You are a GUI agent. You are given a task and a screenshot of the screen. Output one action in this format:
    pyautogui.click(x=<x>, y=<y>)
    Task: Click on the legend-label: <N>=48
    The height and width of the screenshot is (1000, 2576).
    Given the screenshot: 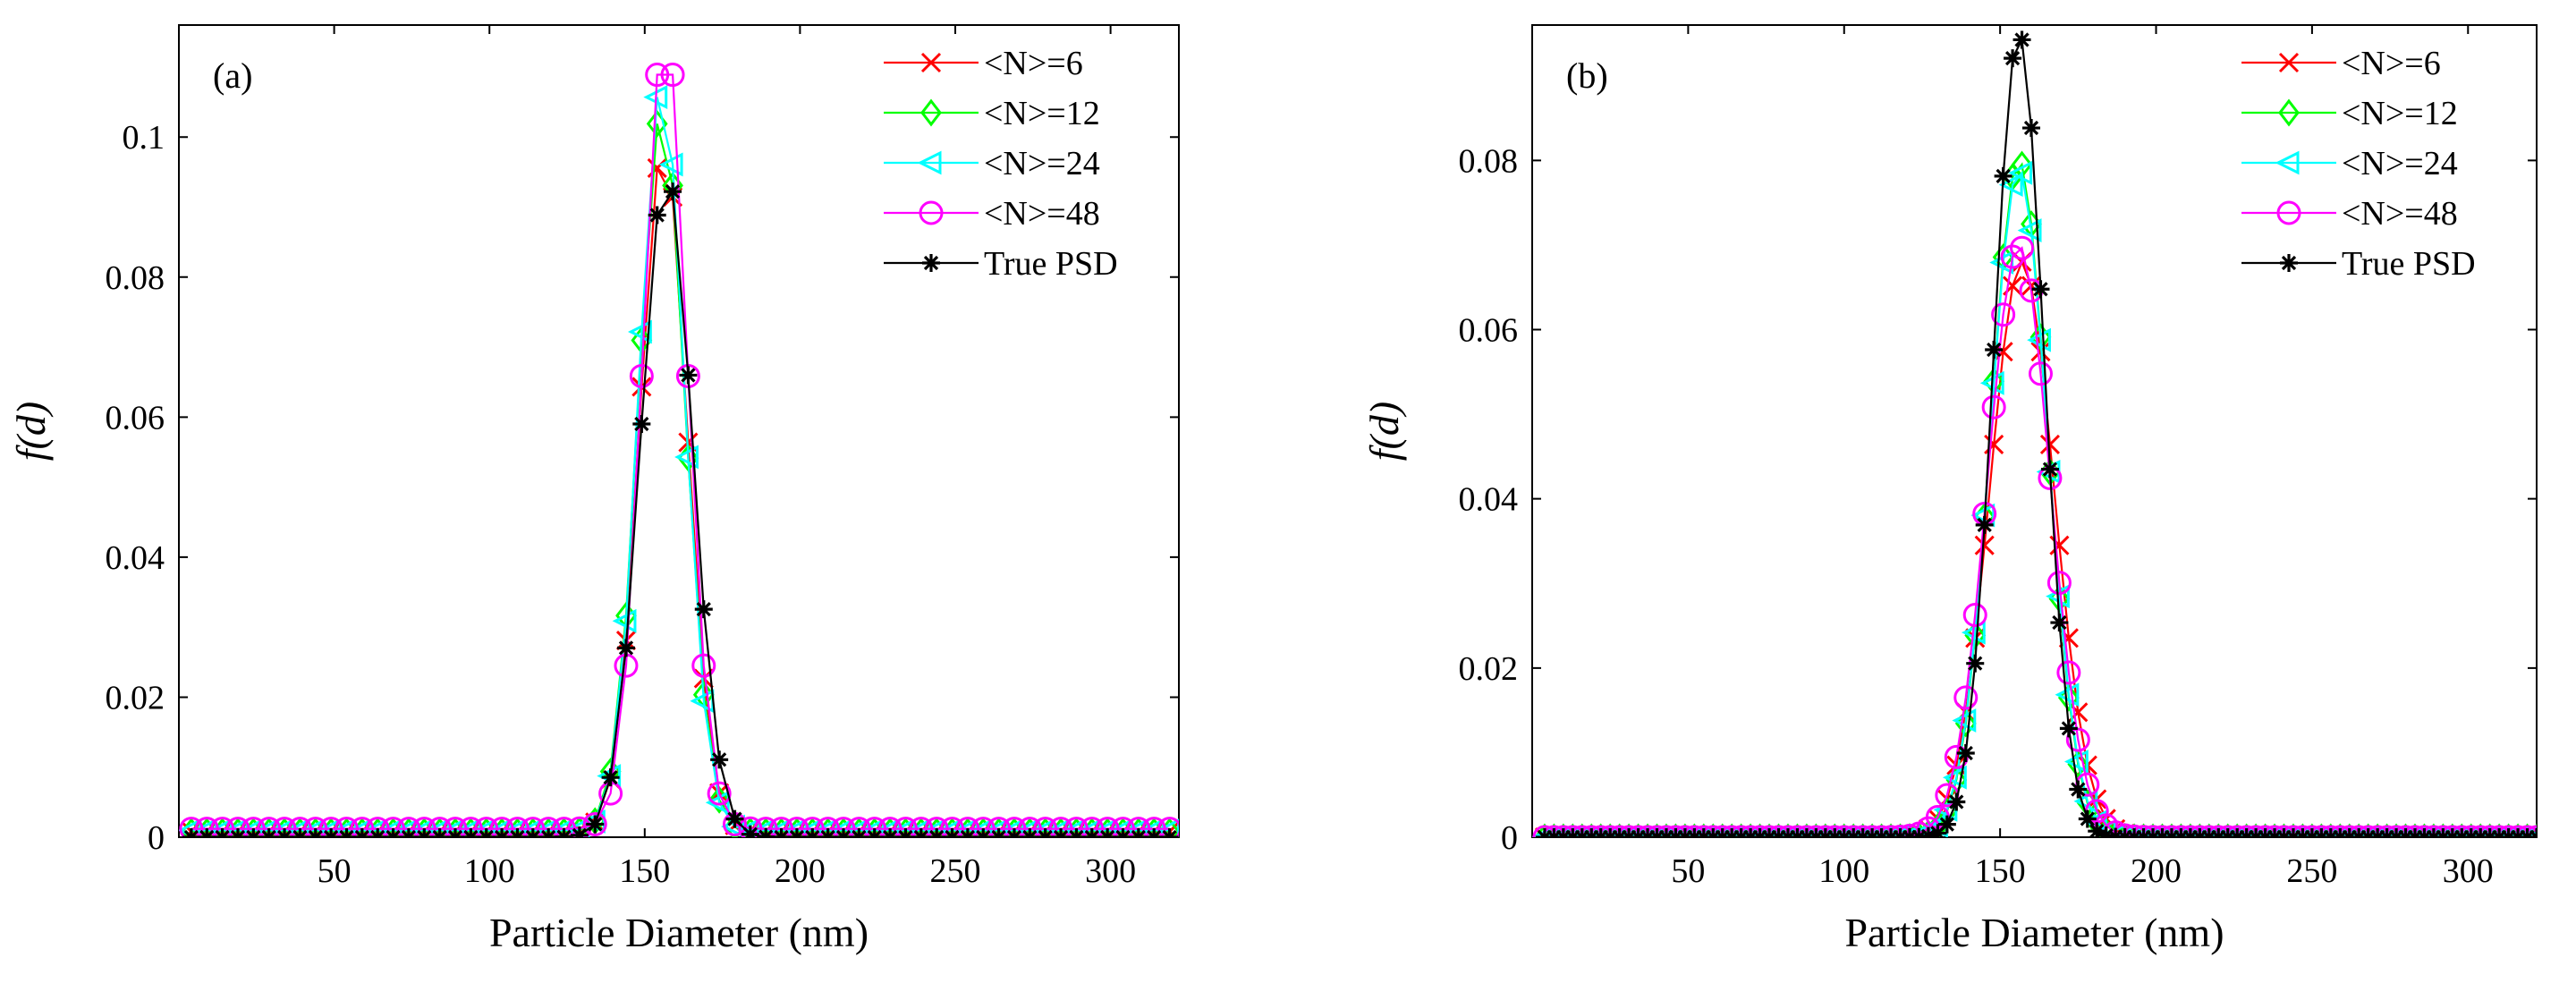 What is the action you would take?
    pyautogui.click(x=1042, y=214)
    